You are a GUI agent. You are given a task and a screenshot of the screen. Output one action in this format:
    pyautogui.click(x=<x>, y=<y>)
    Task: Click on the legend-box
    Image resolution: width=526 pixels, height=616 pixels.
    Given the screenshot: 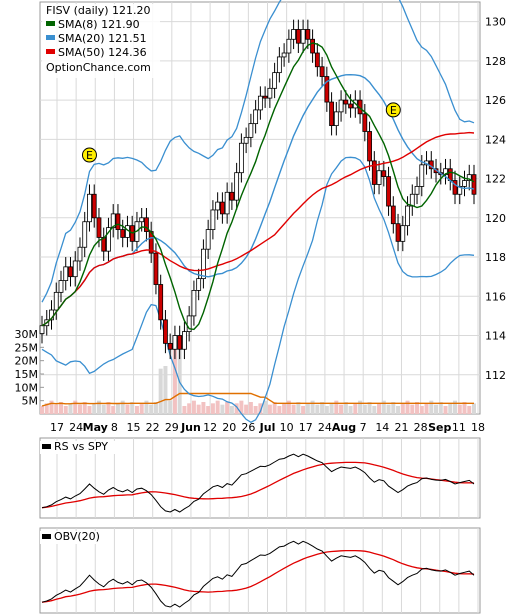 What is the action you would take?
    pyautogui.click(x=101, y=41)
    